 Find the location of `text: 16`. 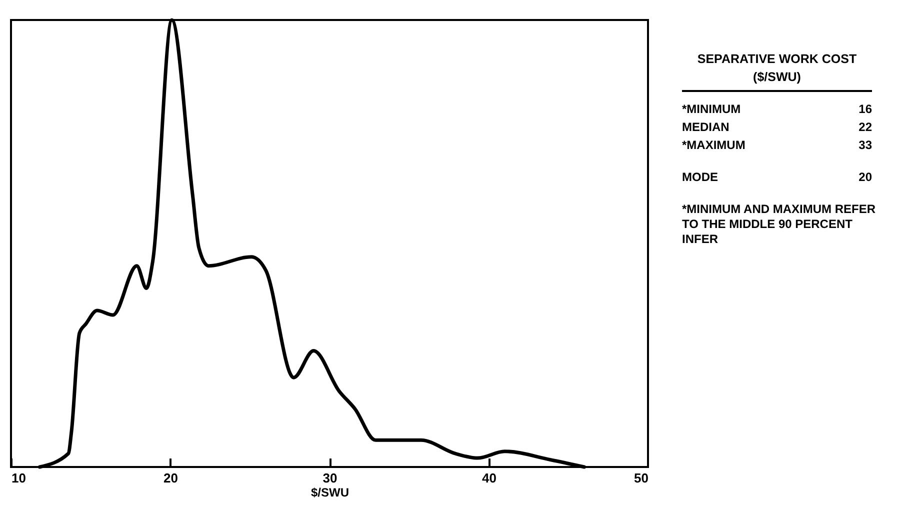

text: 16 is located at coordinates (865, 109).